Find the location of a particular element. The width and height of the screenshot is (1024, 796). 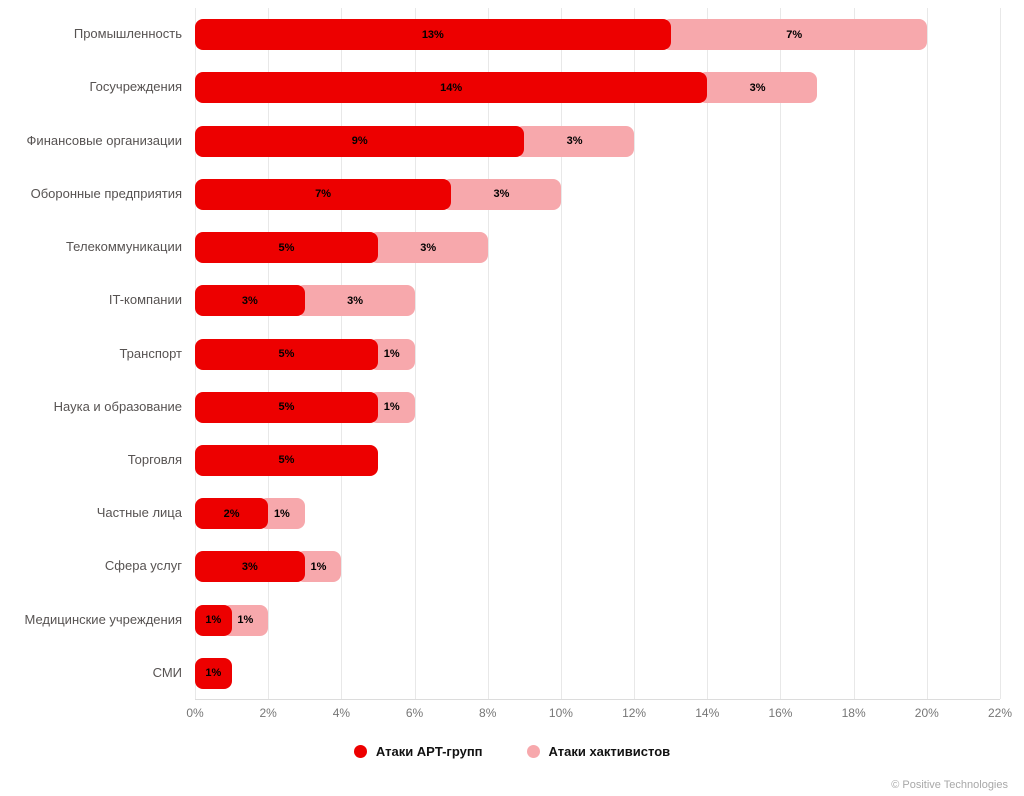

bar-value-label: 13% is located at coordinates (432, 34).